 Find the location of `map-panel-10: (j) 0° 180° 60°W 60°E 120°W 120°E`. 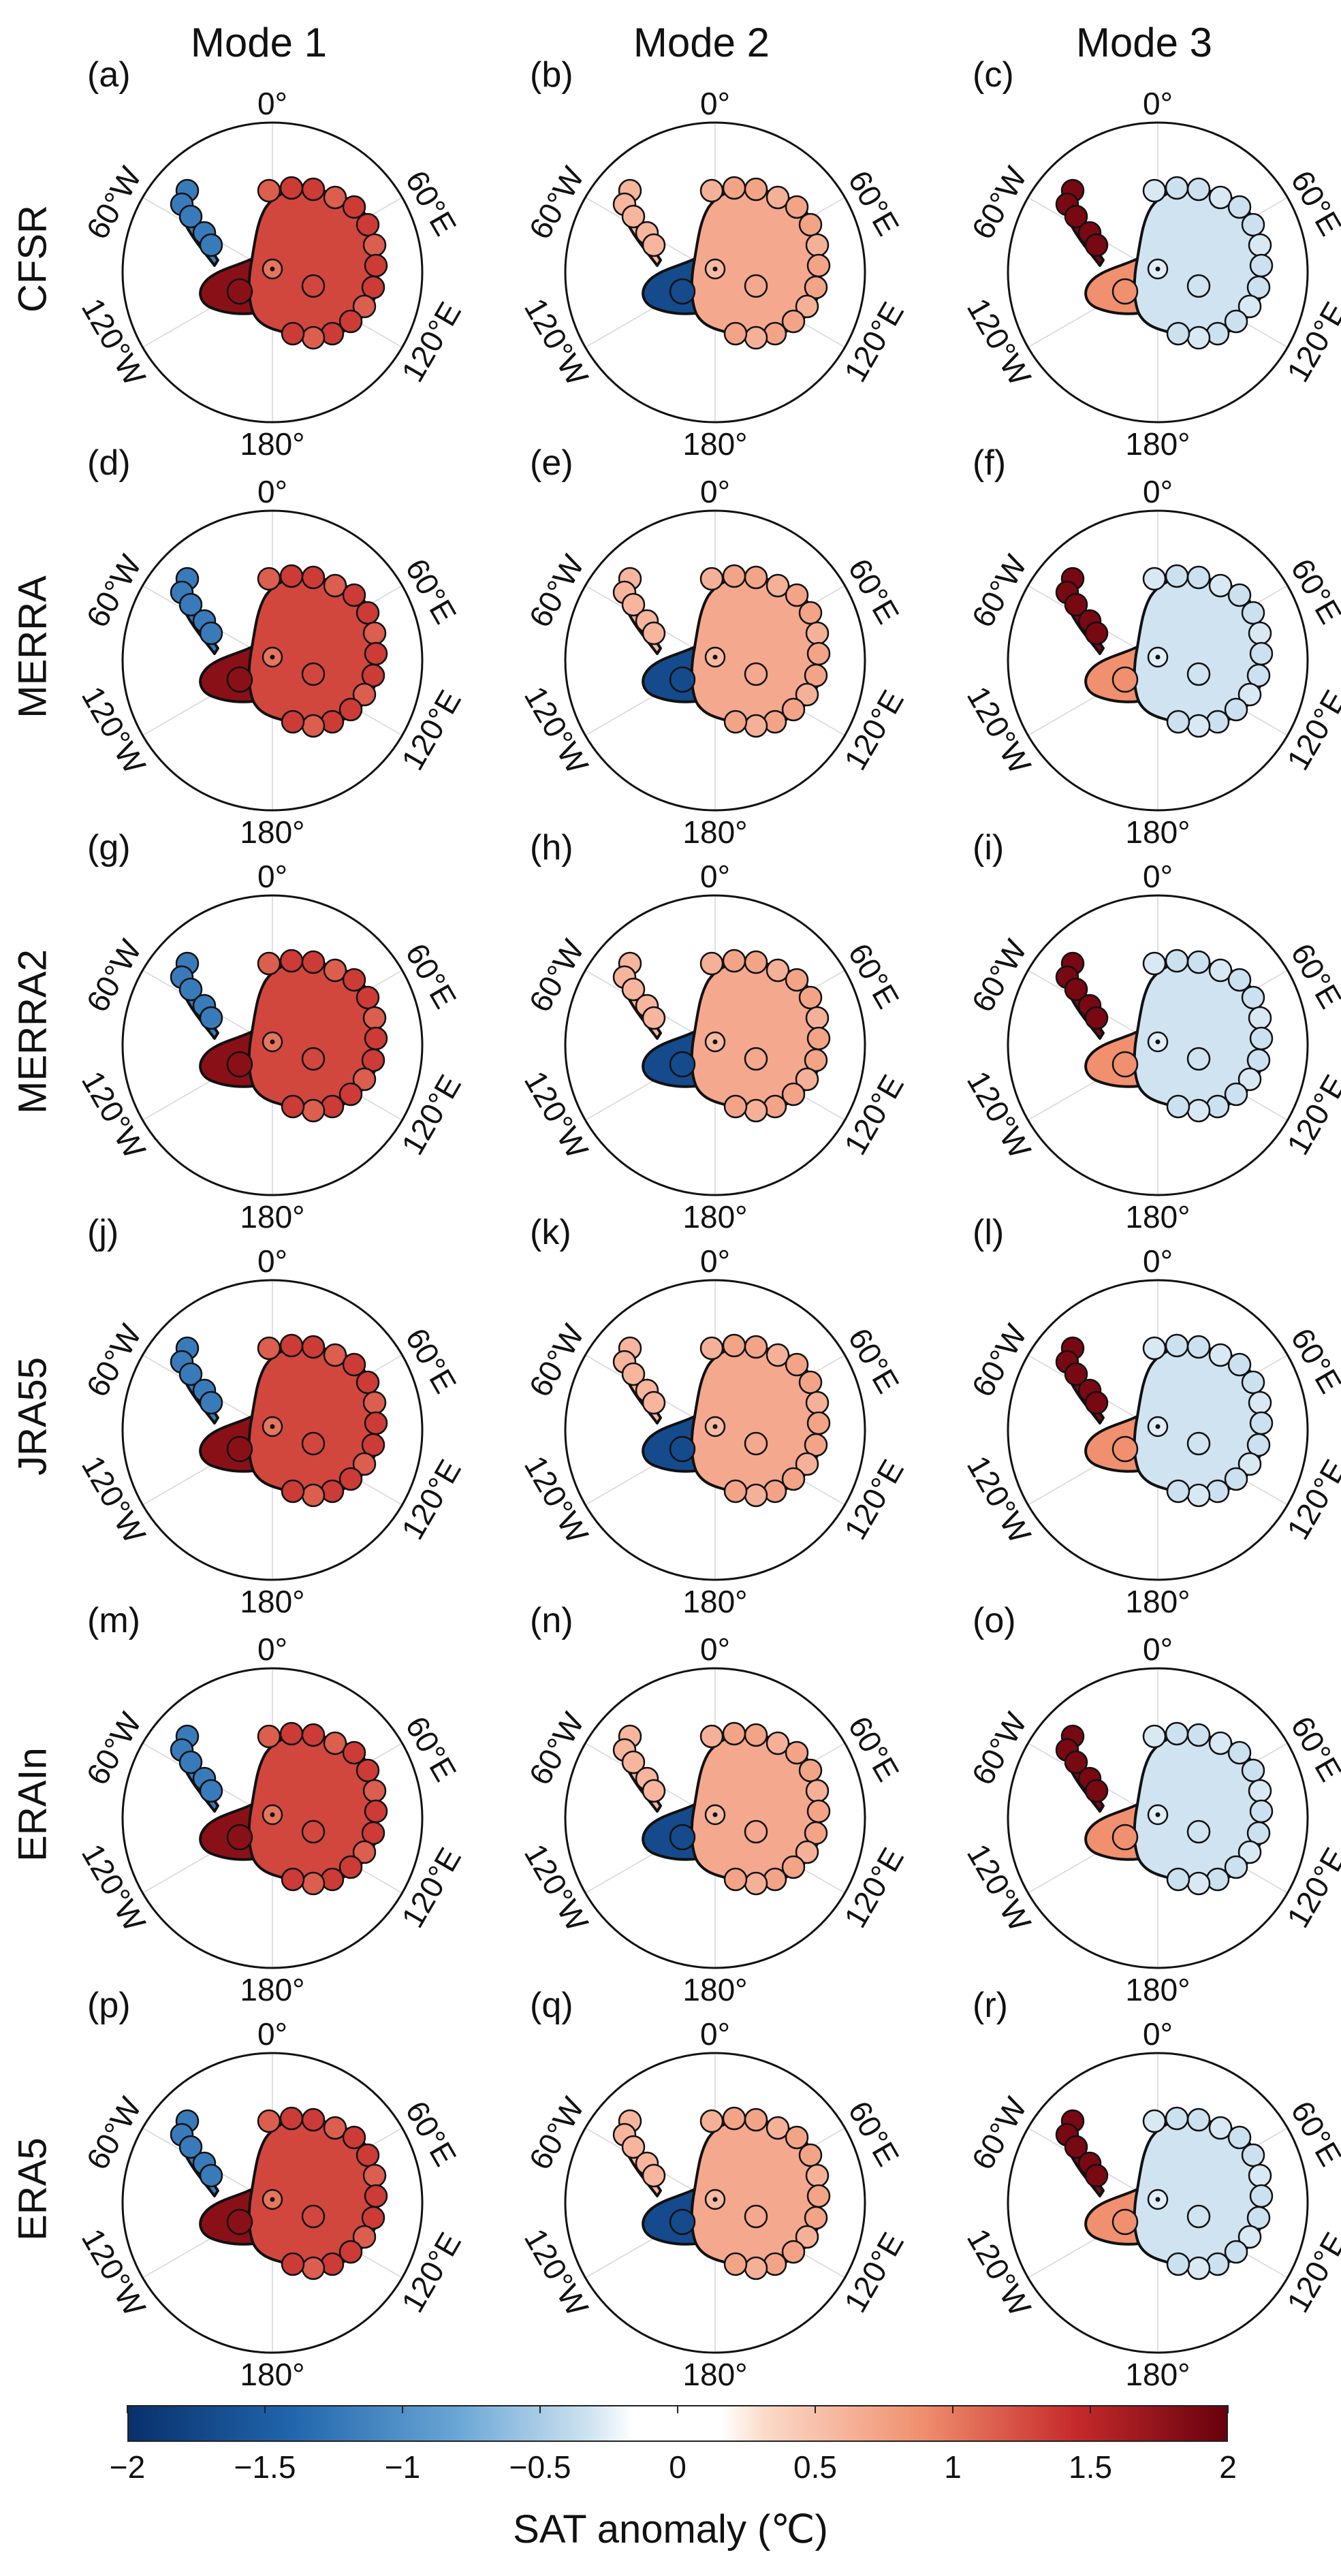

map-panel-10: (j) 0° 180° 60°W 60°E 120°W 120°E is located at coordinates (271, 1416).